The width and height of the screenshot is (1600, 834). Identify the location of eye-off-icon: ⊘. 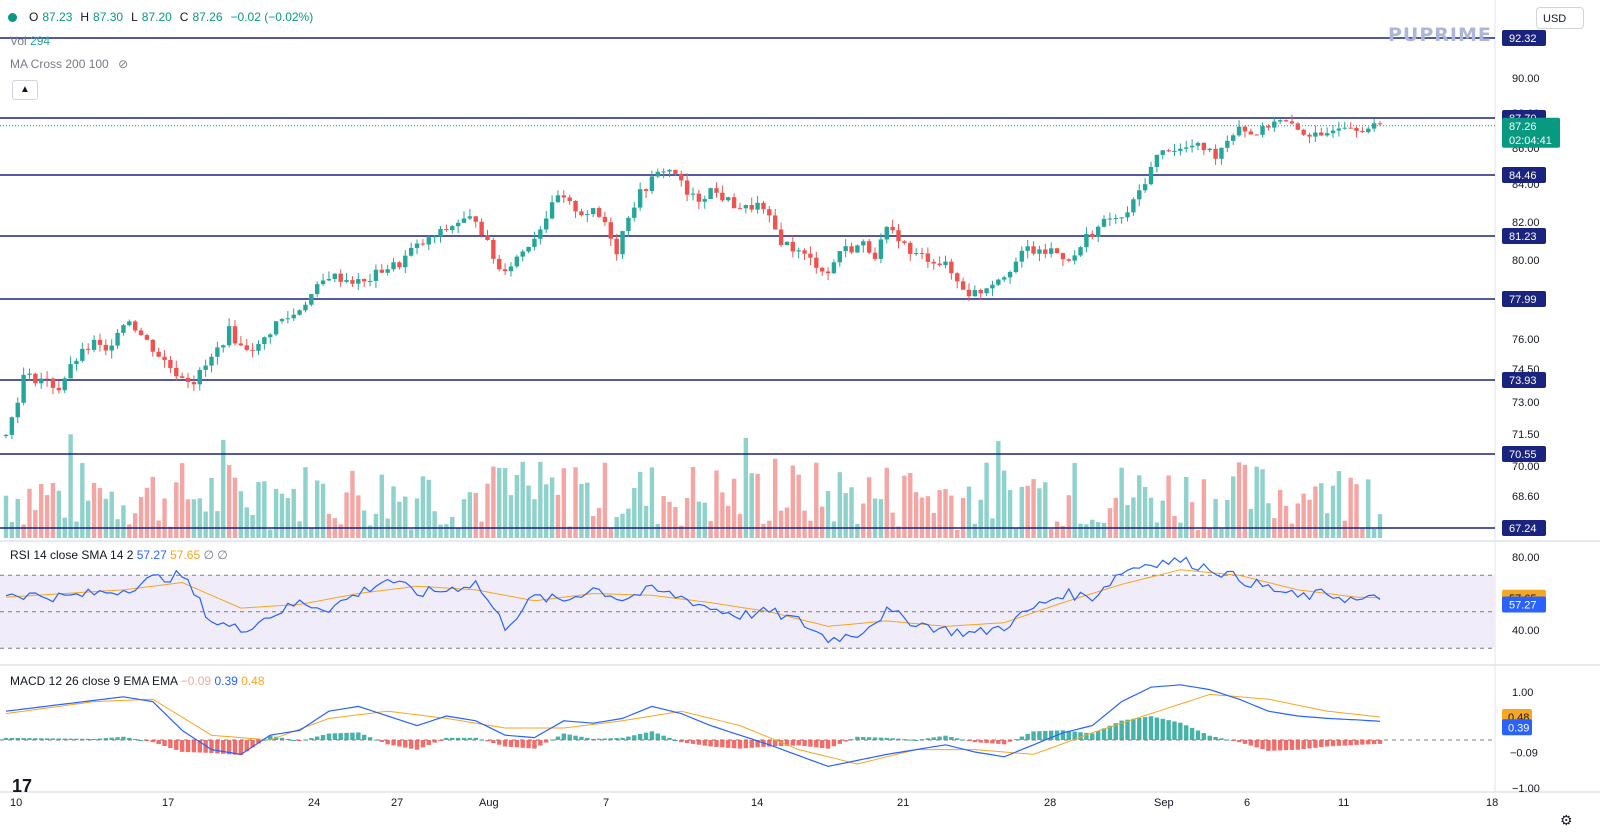
(123, 64).